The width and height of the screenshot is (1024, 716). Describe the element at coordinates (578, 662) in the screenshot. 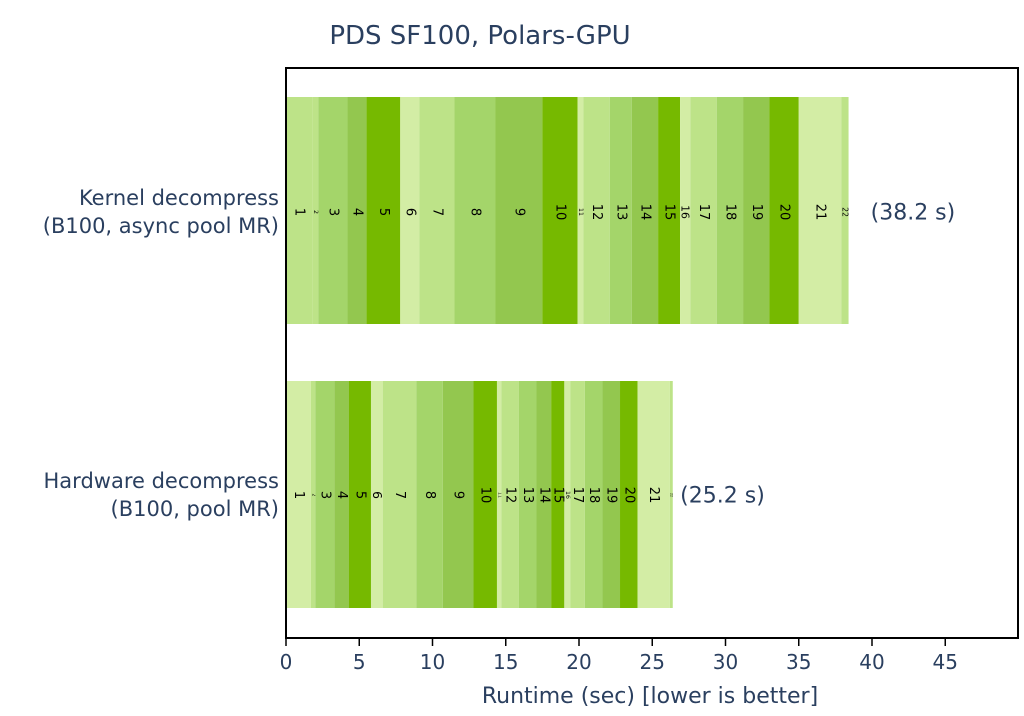

I see `x-tick-label: 20` at that location.